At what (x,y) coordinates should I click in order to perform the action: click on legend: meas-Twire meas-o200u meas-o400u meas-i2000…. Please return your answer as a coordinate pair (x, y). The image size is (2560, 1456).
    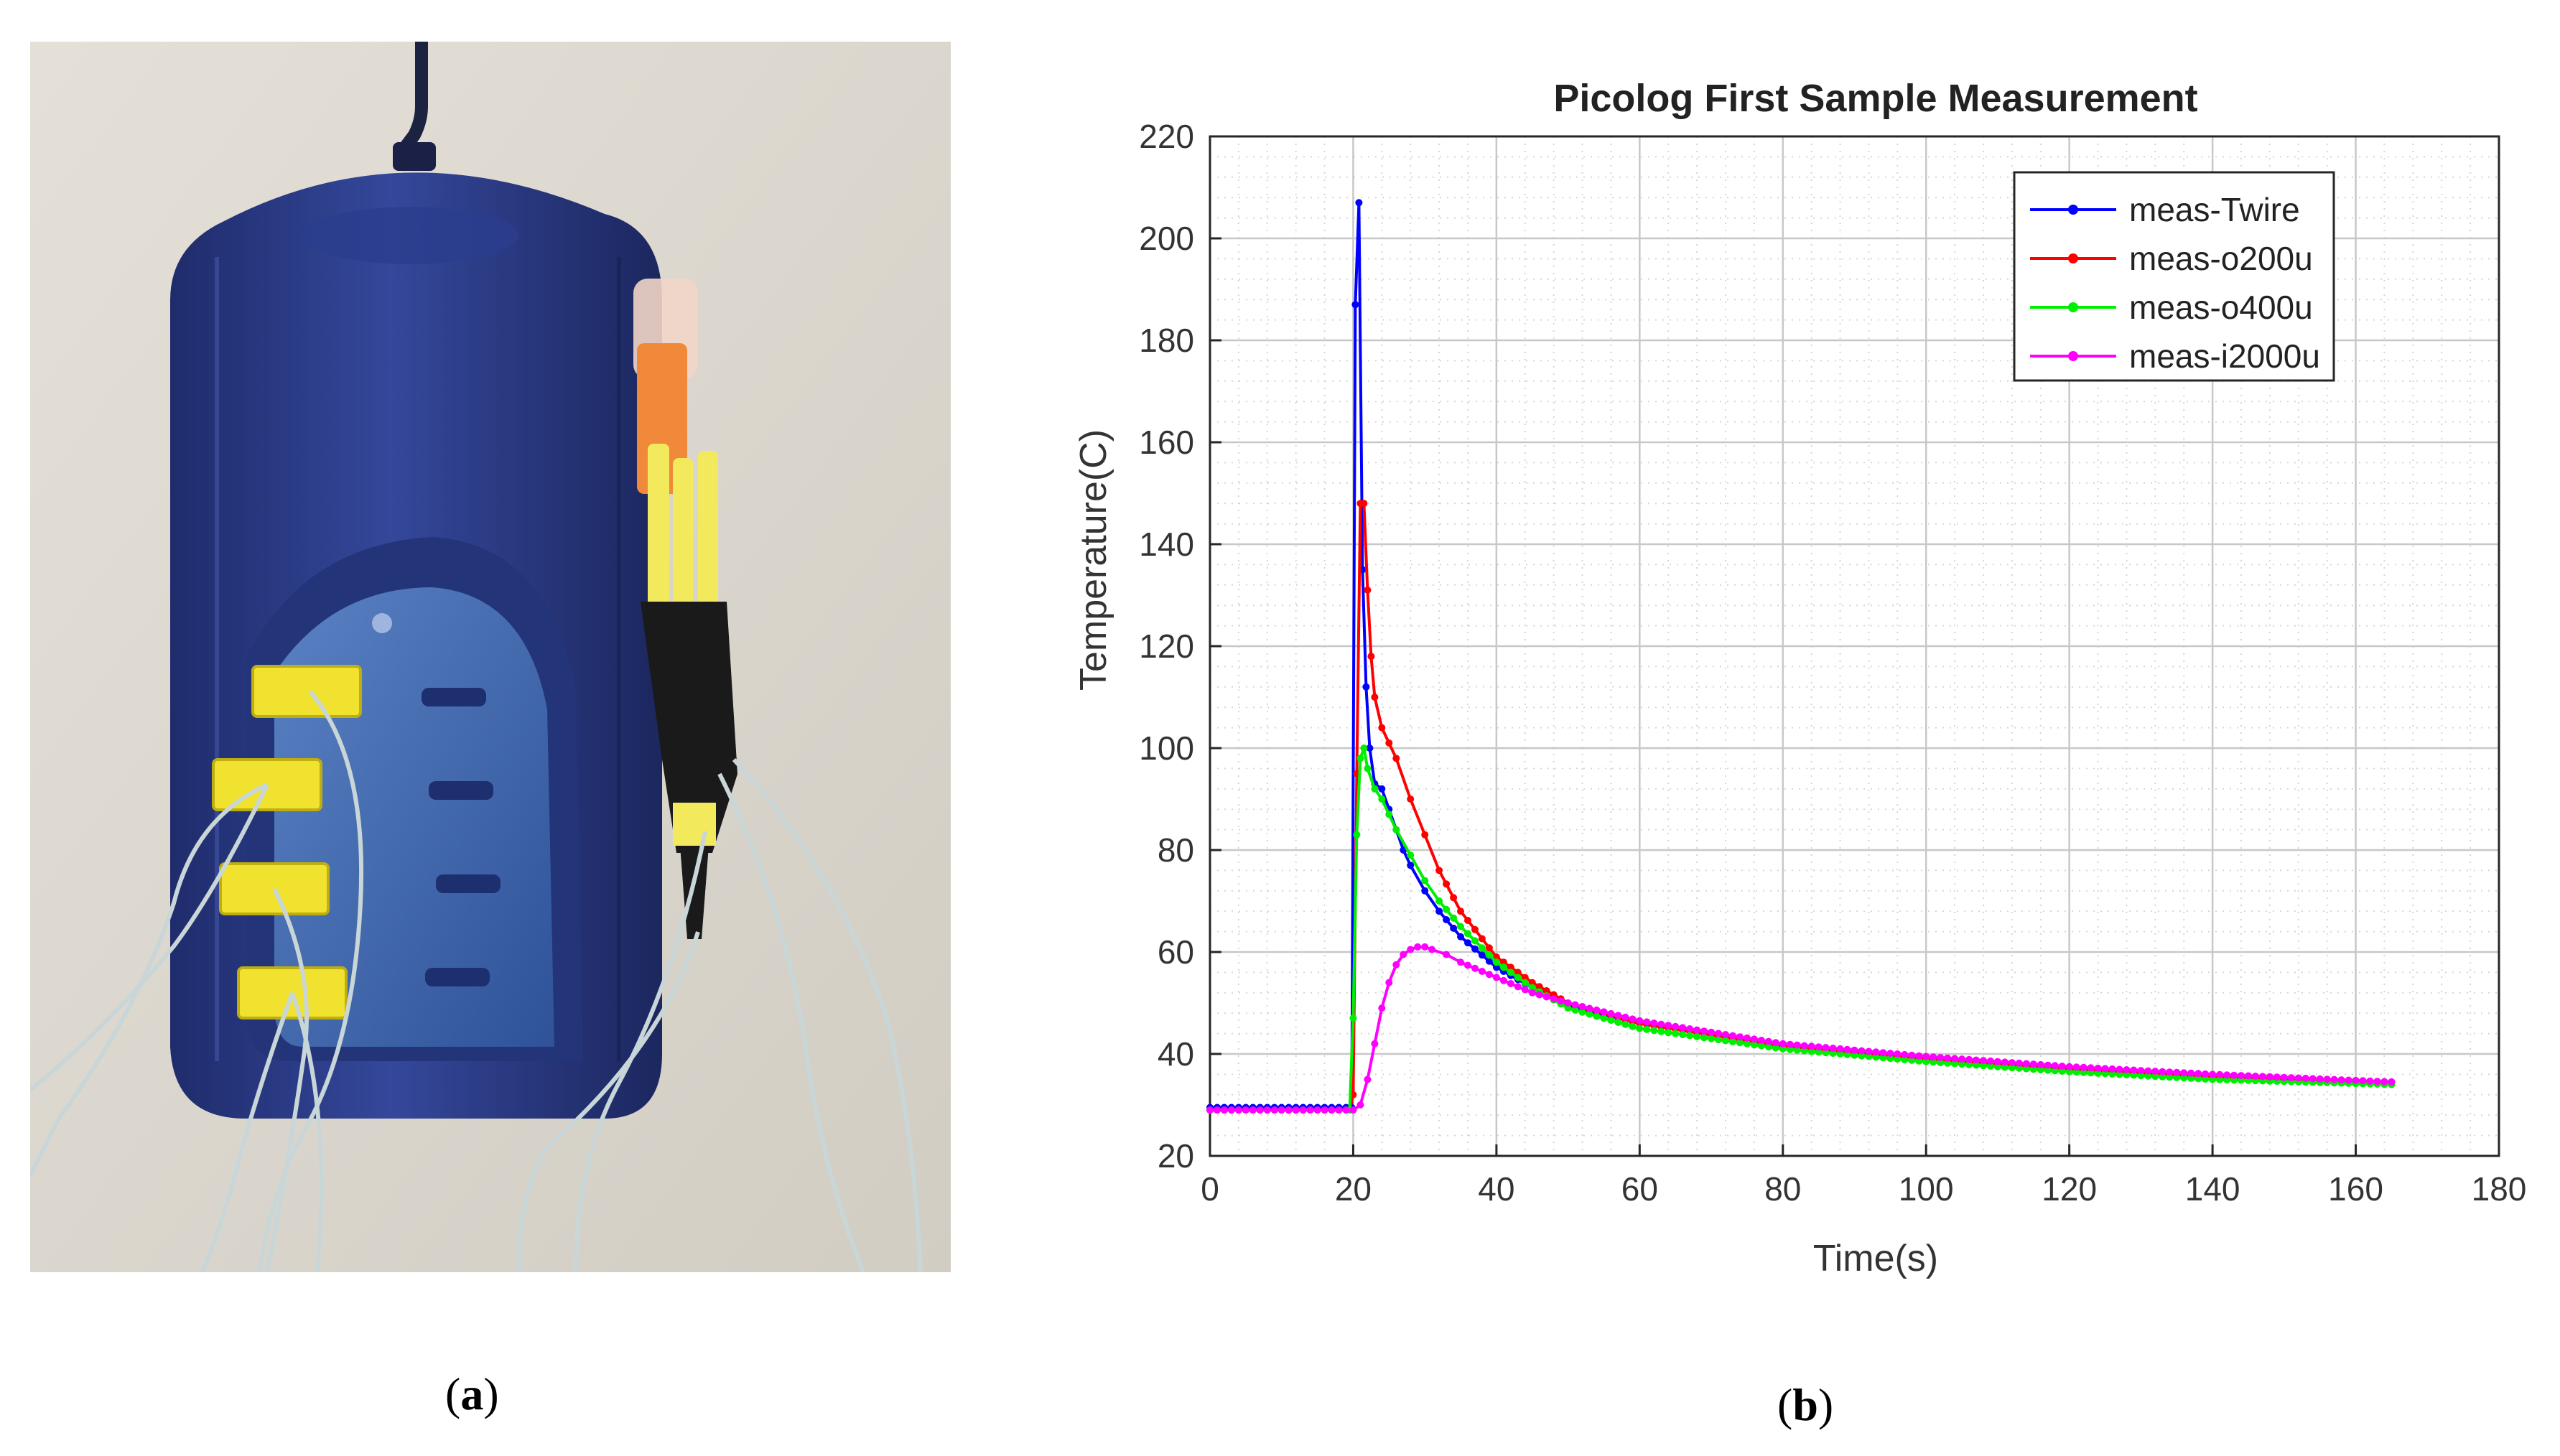
    Looking at the image, I should click on (2174, 276).